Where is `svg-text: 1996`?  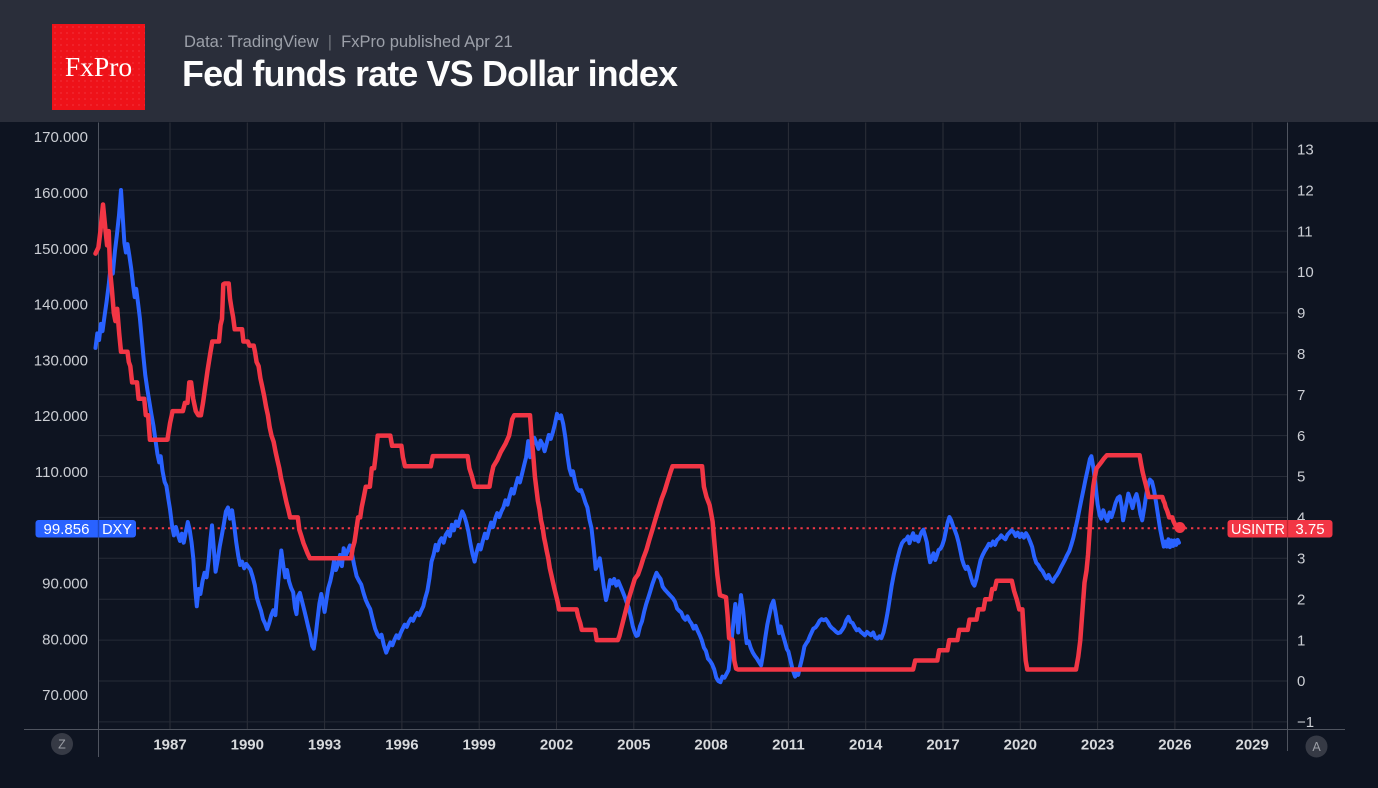
svg-text: 1996 is located at coordinates (401, 745).